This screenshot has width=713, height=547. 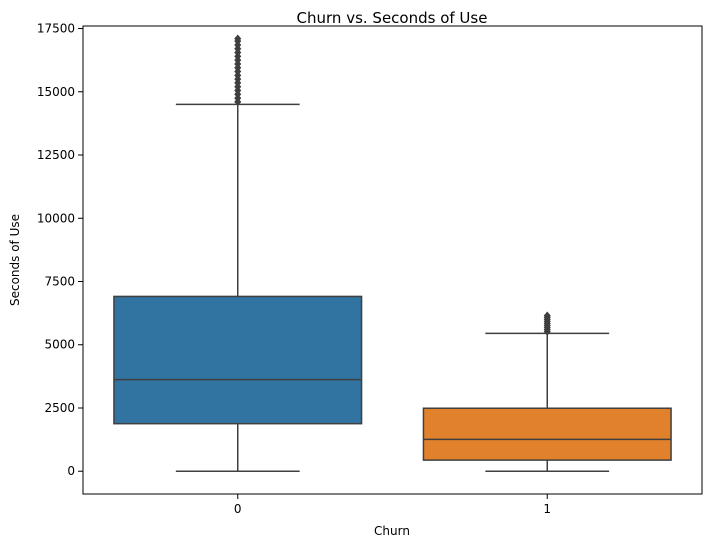 What do you see at coordinates (59, 408) in the screenshot?
I see `y-tick-label: 2500` at bounding box center [59, 408].